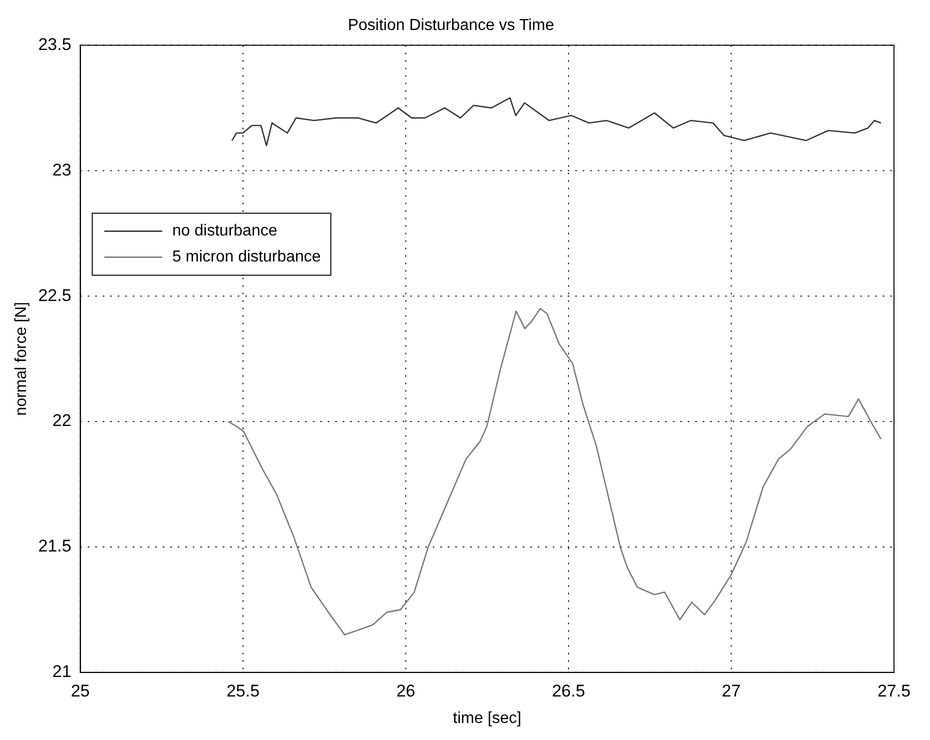  I want to click on x-tick-label: 26, so click(406, 690).